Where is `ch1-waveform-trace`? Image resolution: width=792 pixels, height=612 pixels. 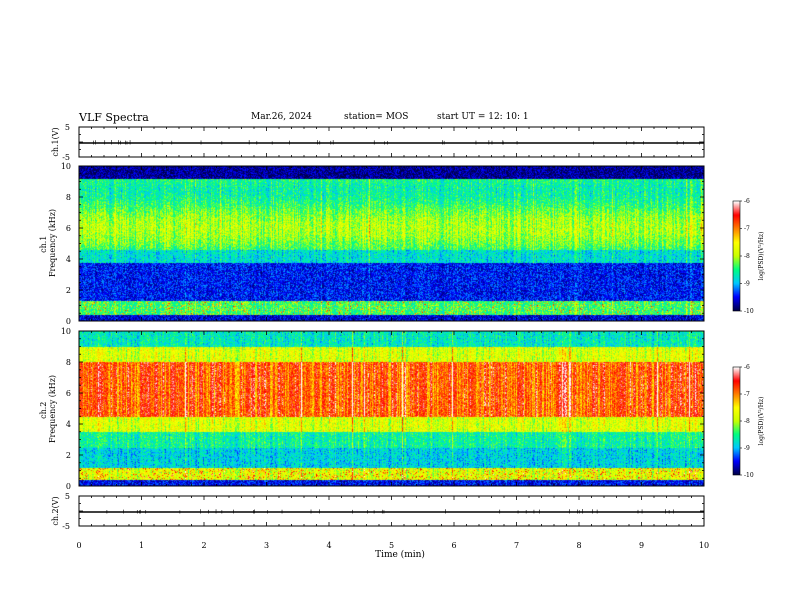 ch1-waveform-trace is located at coordinates (391, 142).